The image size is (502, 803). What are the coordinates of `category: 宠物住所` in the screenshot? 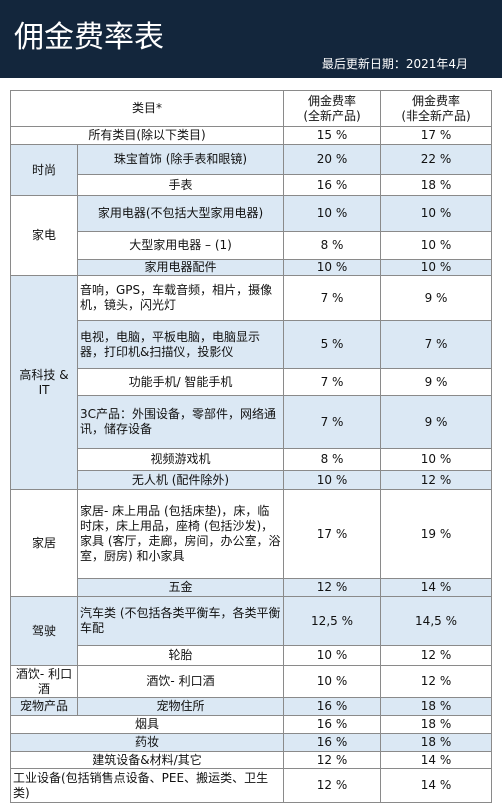 It's located at (180, 706).